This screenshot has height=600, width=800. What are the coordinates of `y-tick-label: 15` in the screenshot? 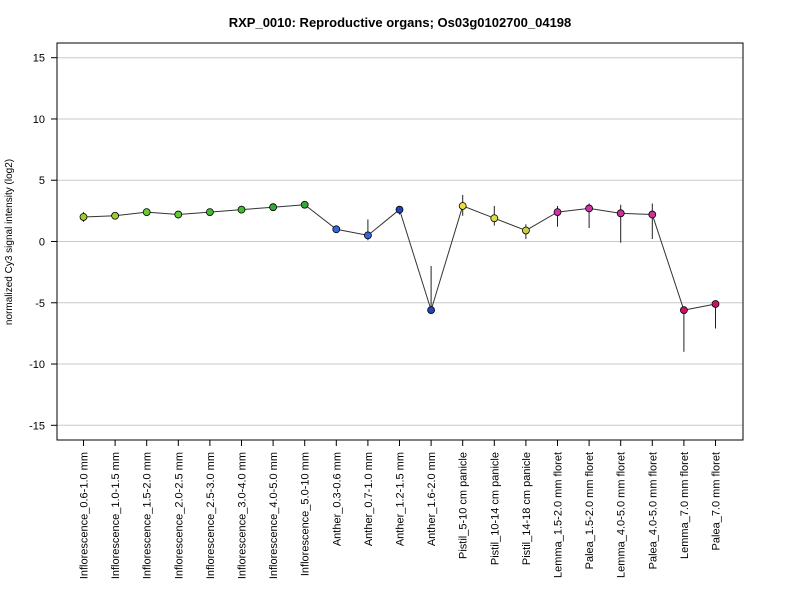 It's located at (39, 59).